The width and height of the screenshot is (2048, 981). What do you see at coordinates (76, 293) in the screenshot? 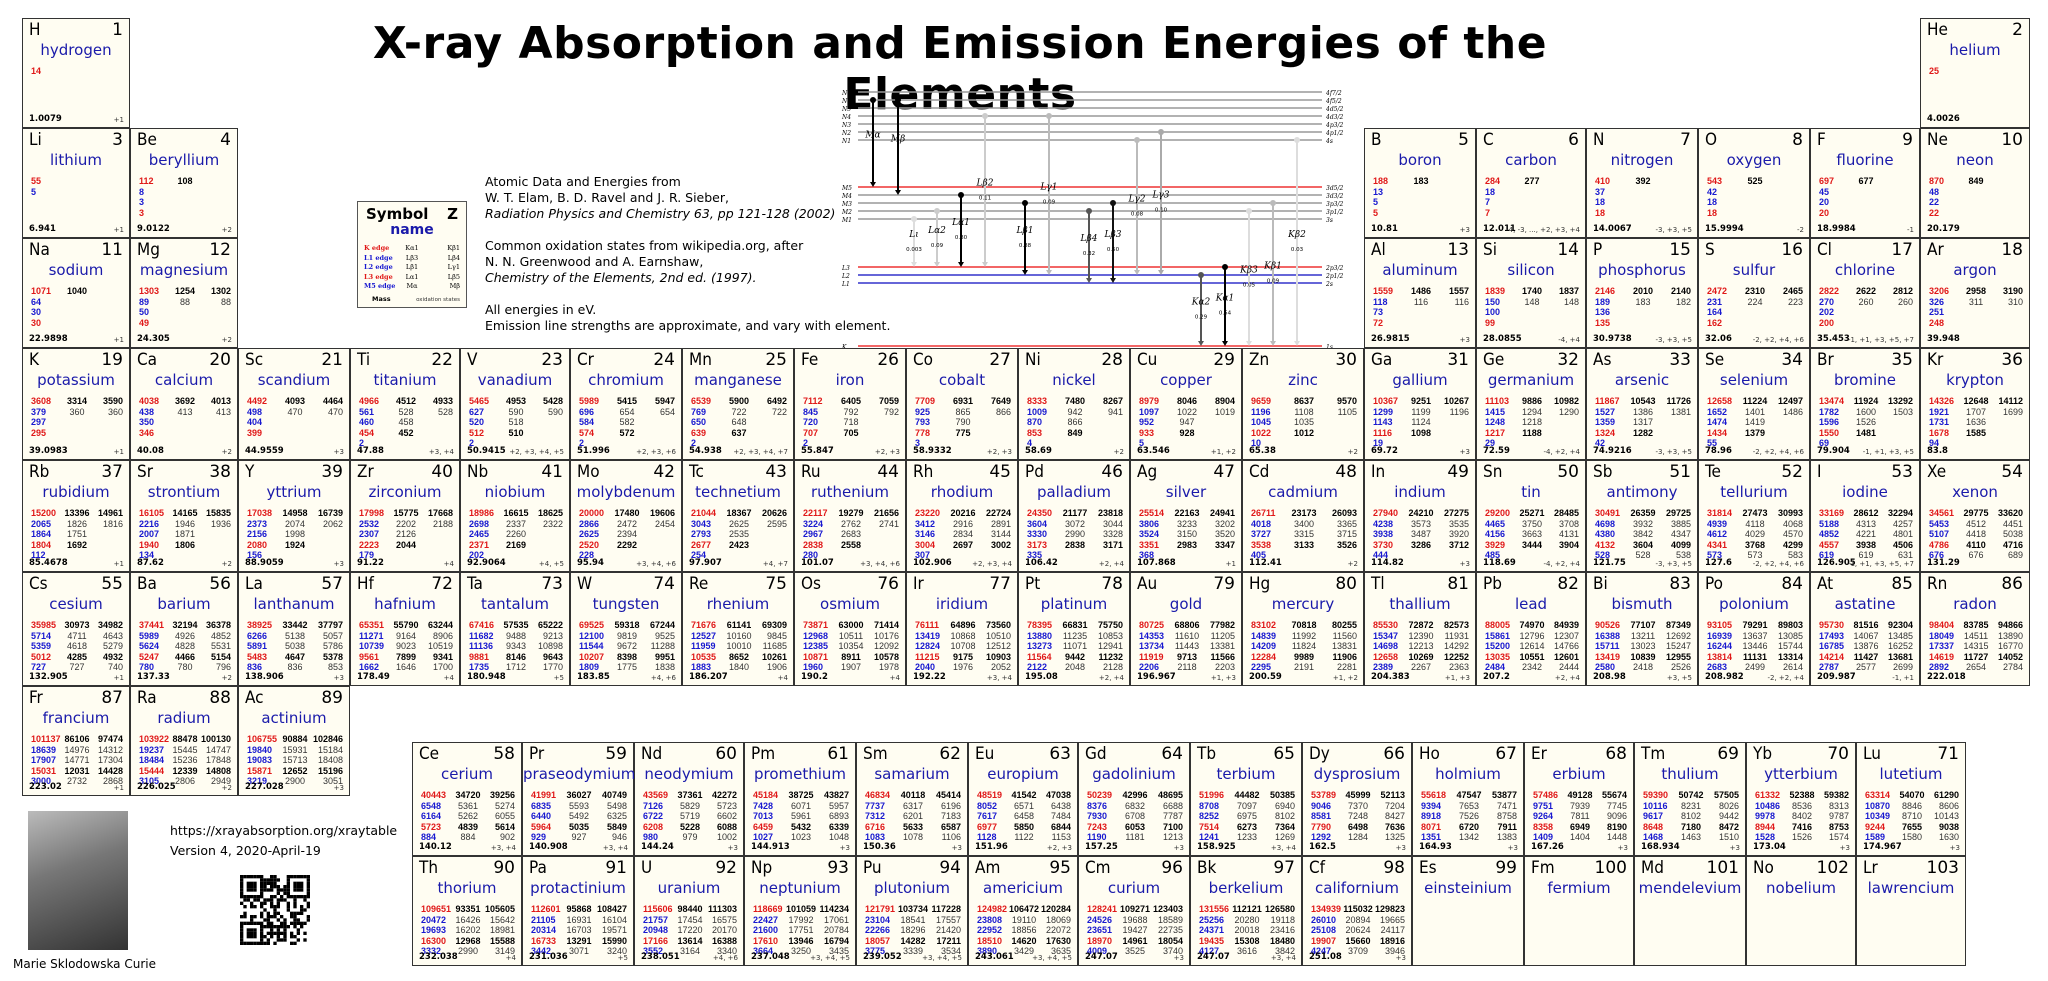
I see `element-sodium: Na 11 sodium 1071 1040 64 30 30 22.9898 +1` at bounding box center [76, 293].